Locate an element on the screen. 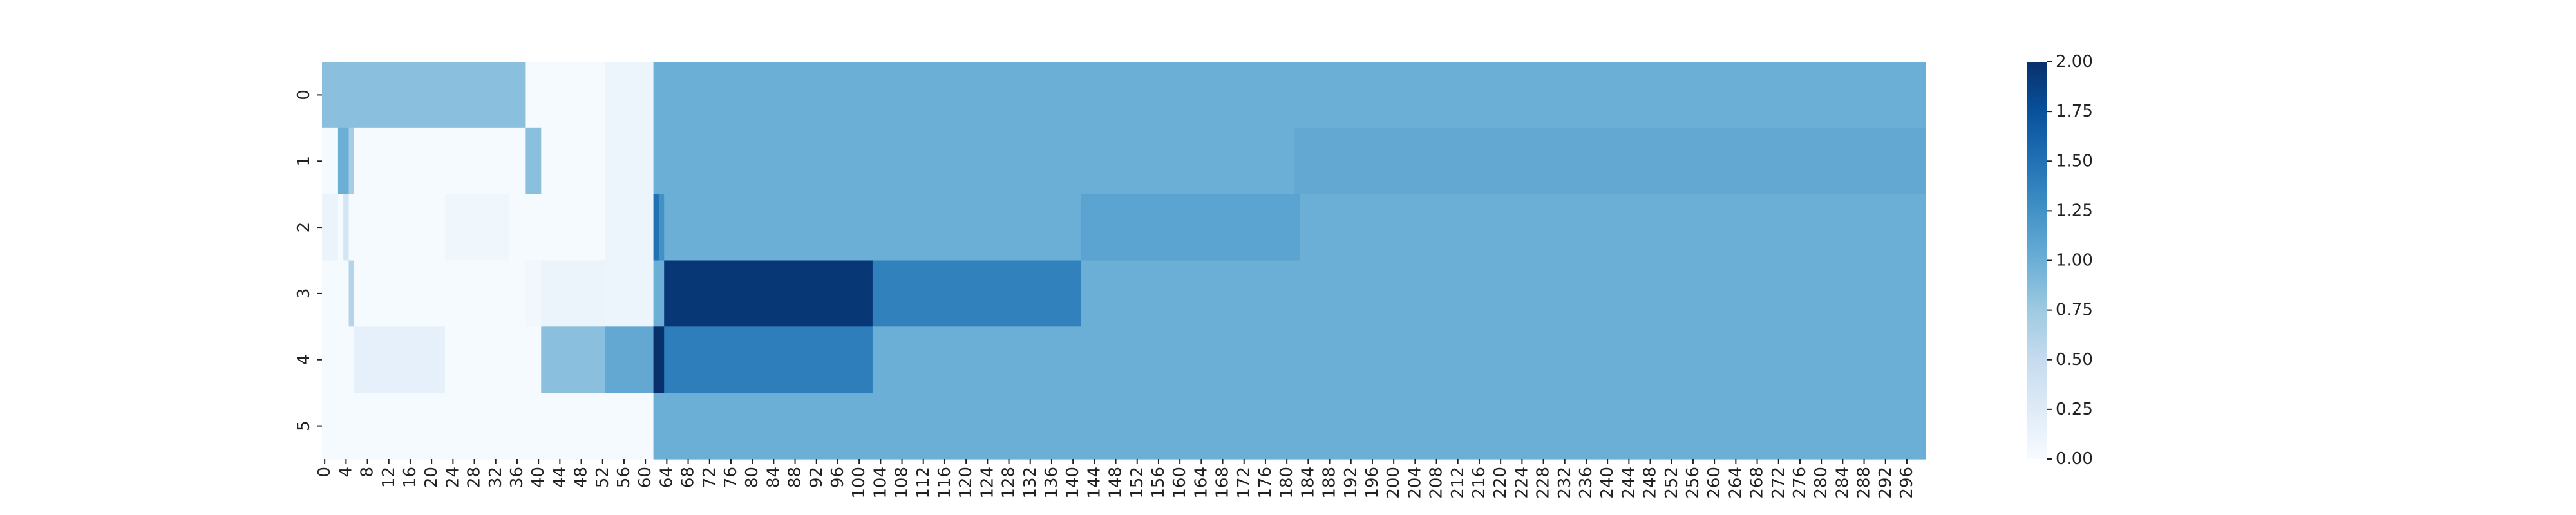 The image size is (2576, 515). x-tick-label: 52 is located at coordinates (603, 478).